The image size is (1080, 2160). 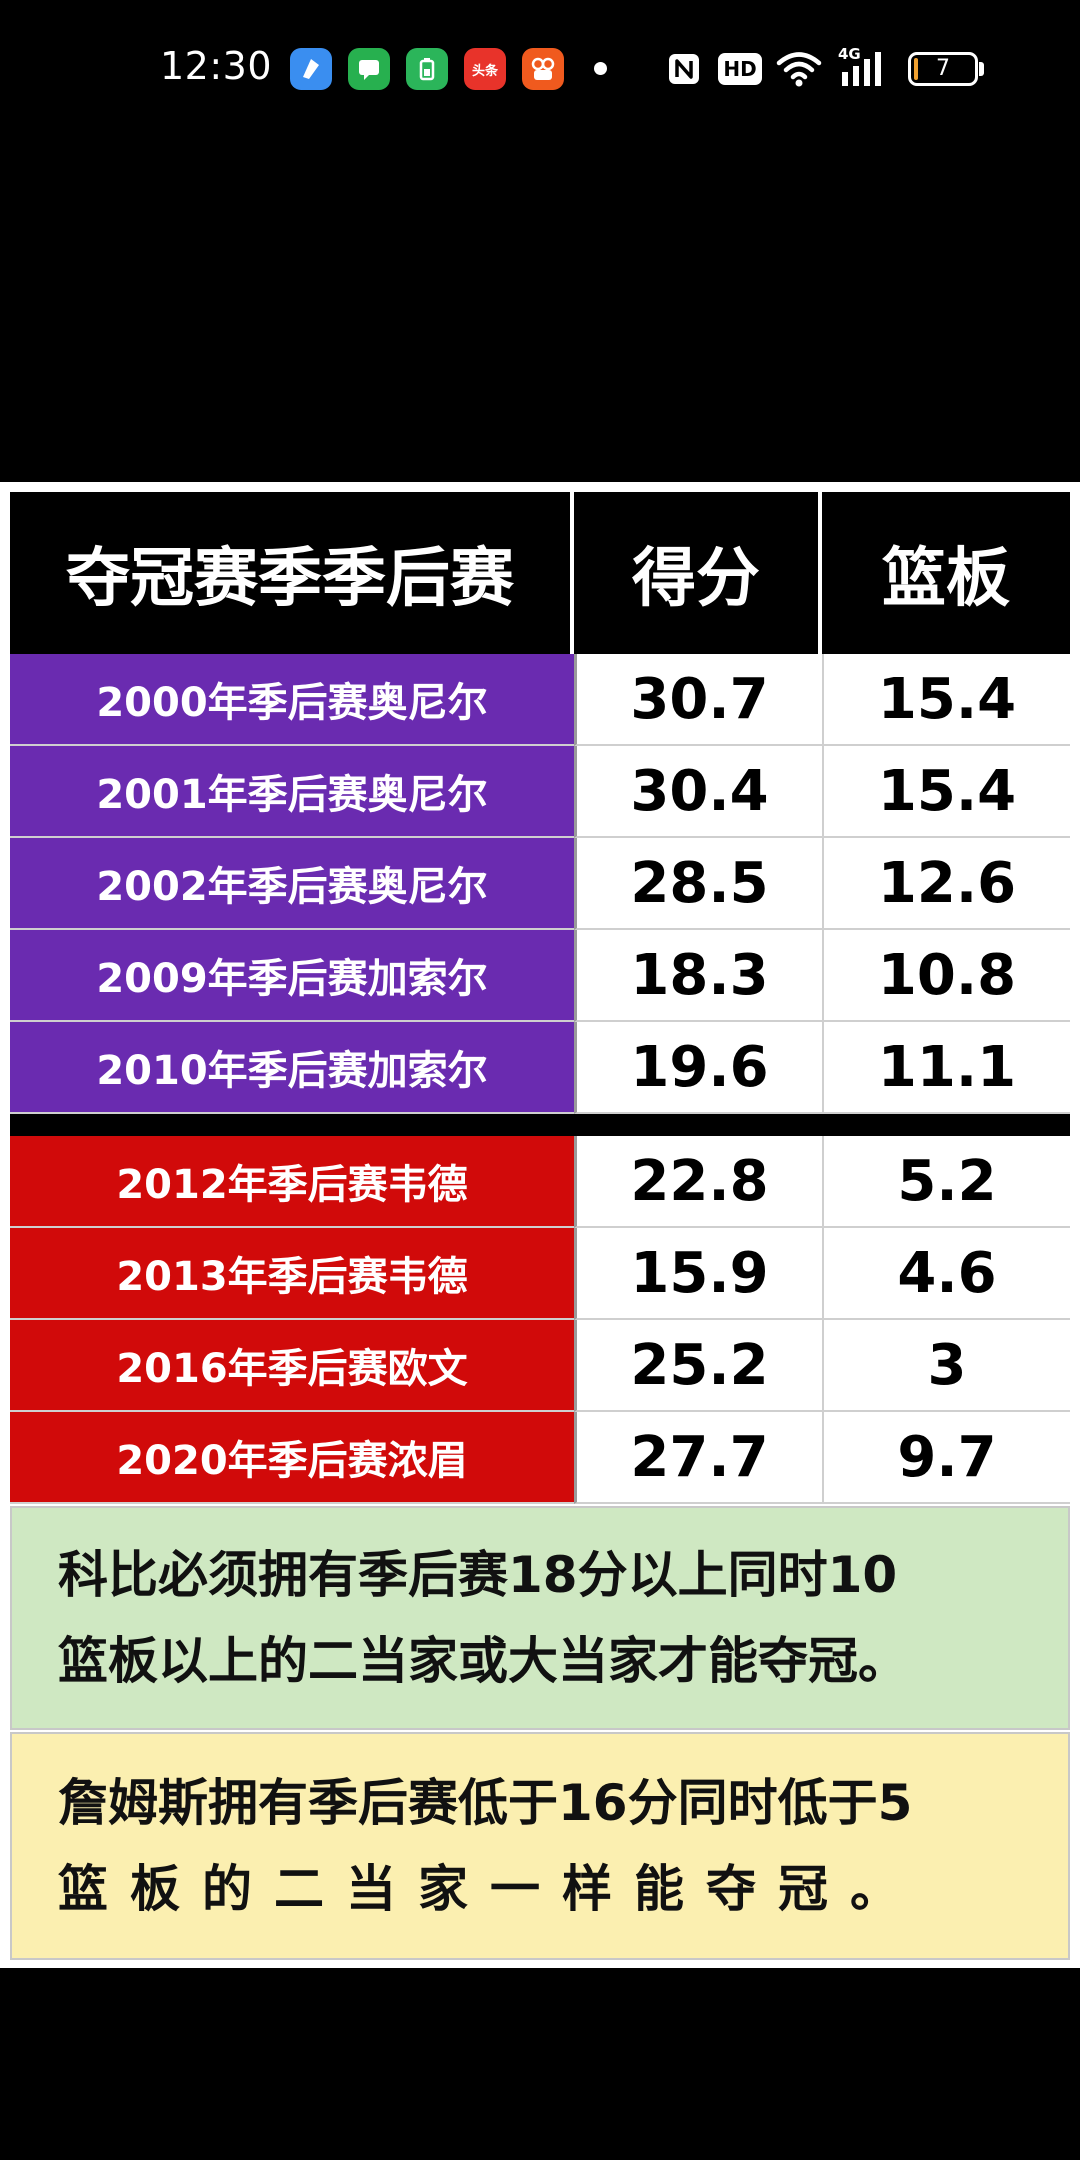 I want to click on battery-icon: 7, so click(x=943, y=69).